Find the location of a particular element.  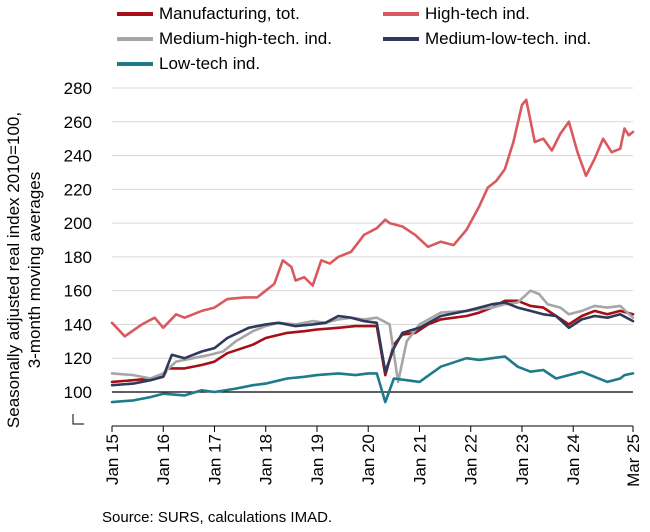

x-tick-label: Jan 17 is located at coordinates (214, 459).